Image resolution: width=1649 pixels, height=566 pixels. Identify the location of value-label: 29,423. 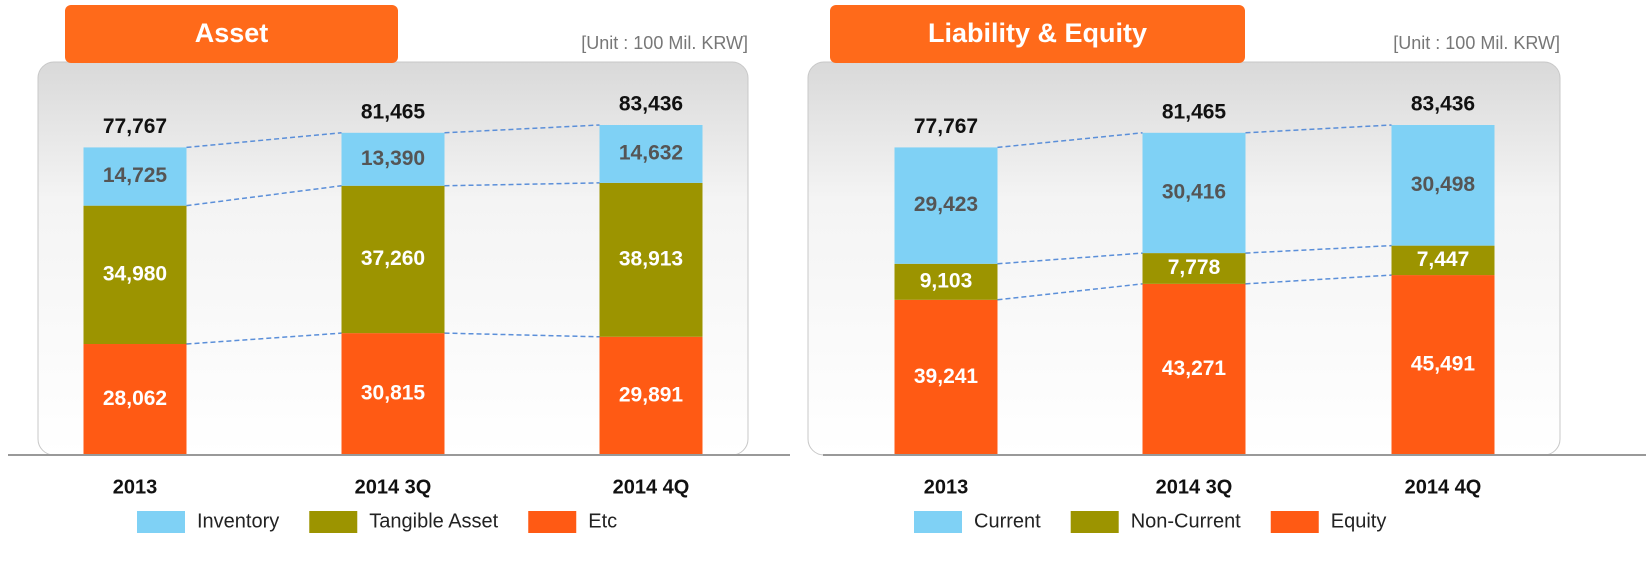
(946, 204).